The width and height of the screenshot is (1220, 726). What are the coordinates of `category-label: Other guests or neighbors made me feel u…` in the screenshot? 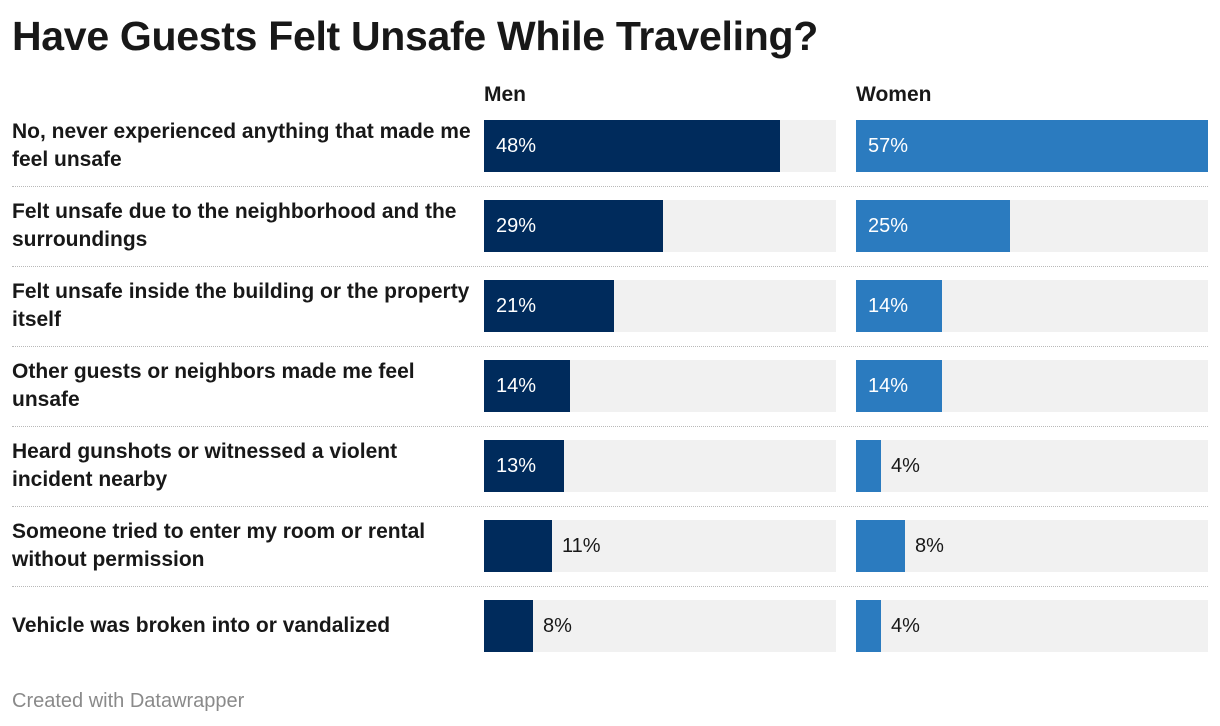 It's located at (213, 385).